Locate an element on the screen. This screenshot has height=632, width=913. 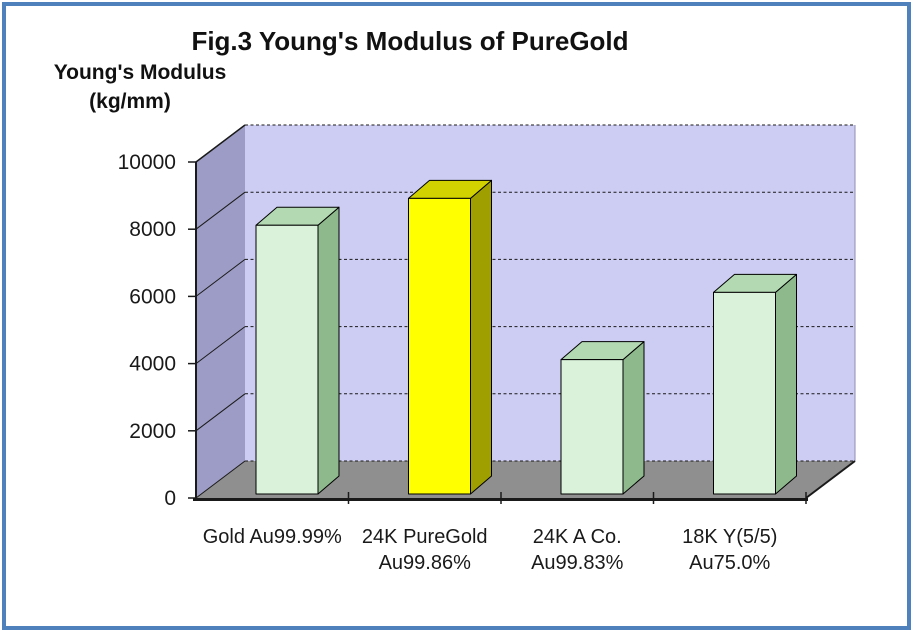
category-label-line: Au99.83% is located at coordinates (577, 563).